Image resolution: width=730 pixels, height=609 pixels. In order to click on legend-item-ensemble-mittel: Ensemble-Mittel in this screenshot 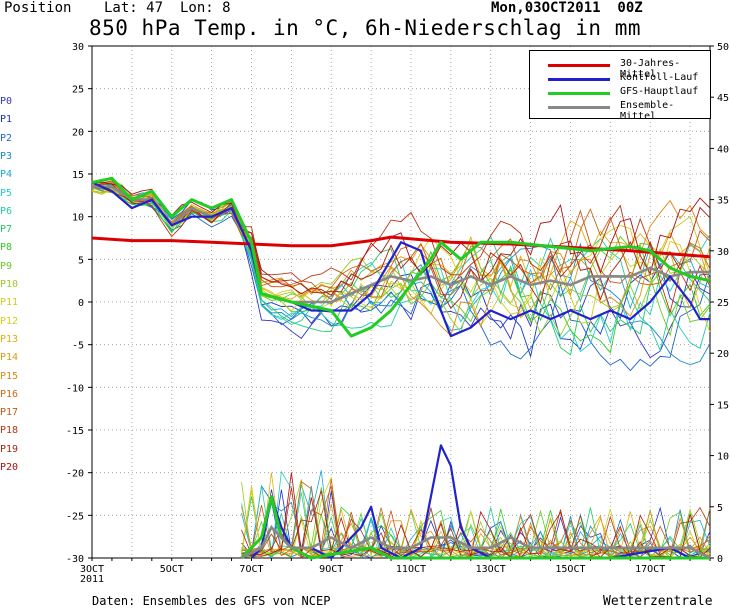, I will do `click(620, 111)`.